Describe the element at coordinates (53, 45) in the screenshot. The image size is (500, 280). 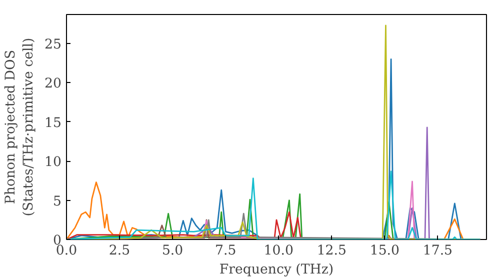
I see `y-tick-label: 25` at that location.